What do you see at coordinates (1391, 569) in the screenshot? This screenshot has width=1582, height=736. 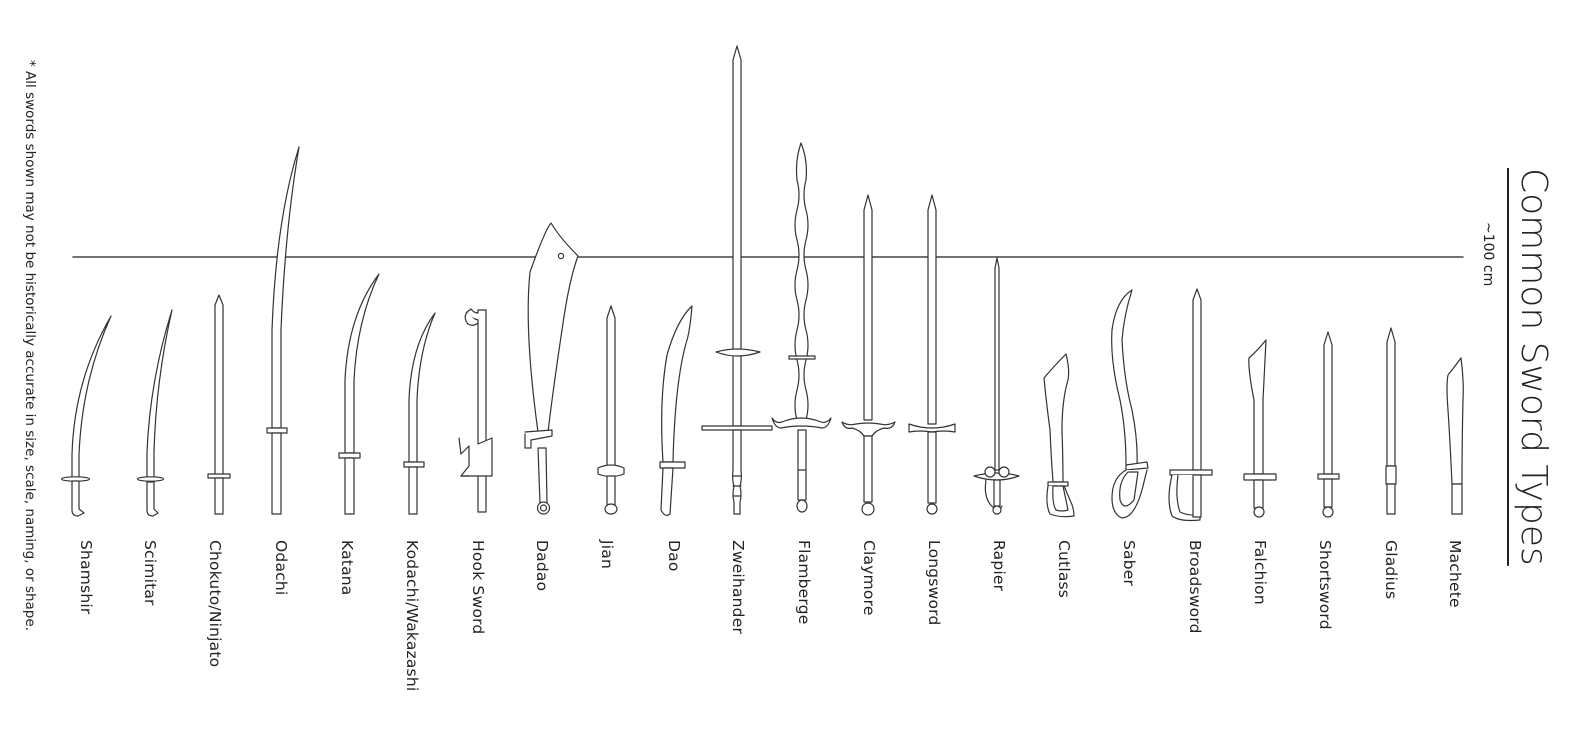 I see `sword-label-gladius: Gladius` at bounding box center [1391, 569].